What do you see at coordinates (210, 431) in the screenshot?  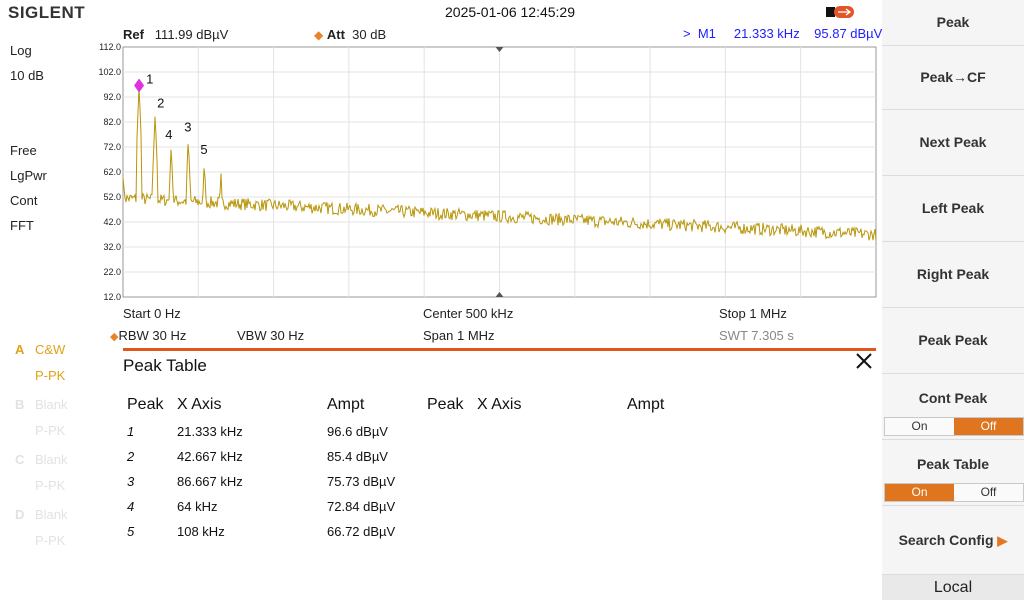 I see `peak-row-x: 21.333 kHz` at bounding box center [210, 431].